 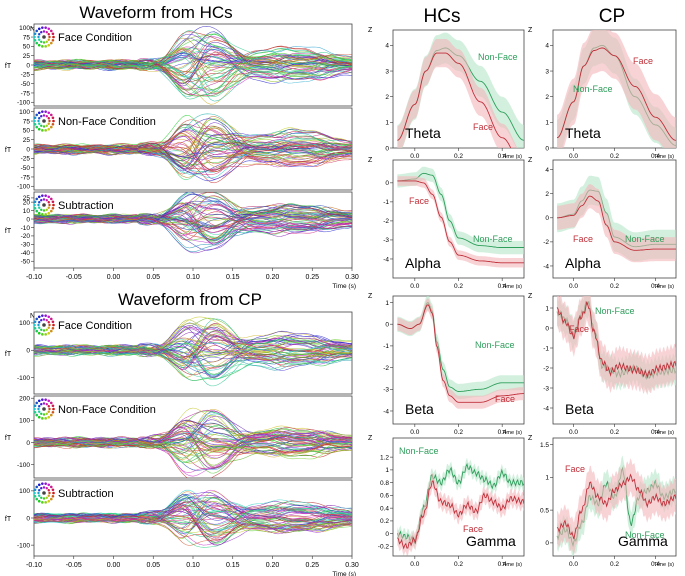 What do you see at coordinates (491, 541) in the screenshot?
I see `band-name-label: Gamma` at bounding box center [491, 541].